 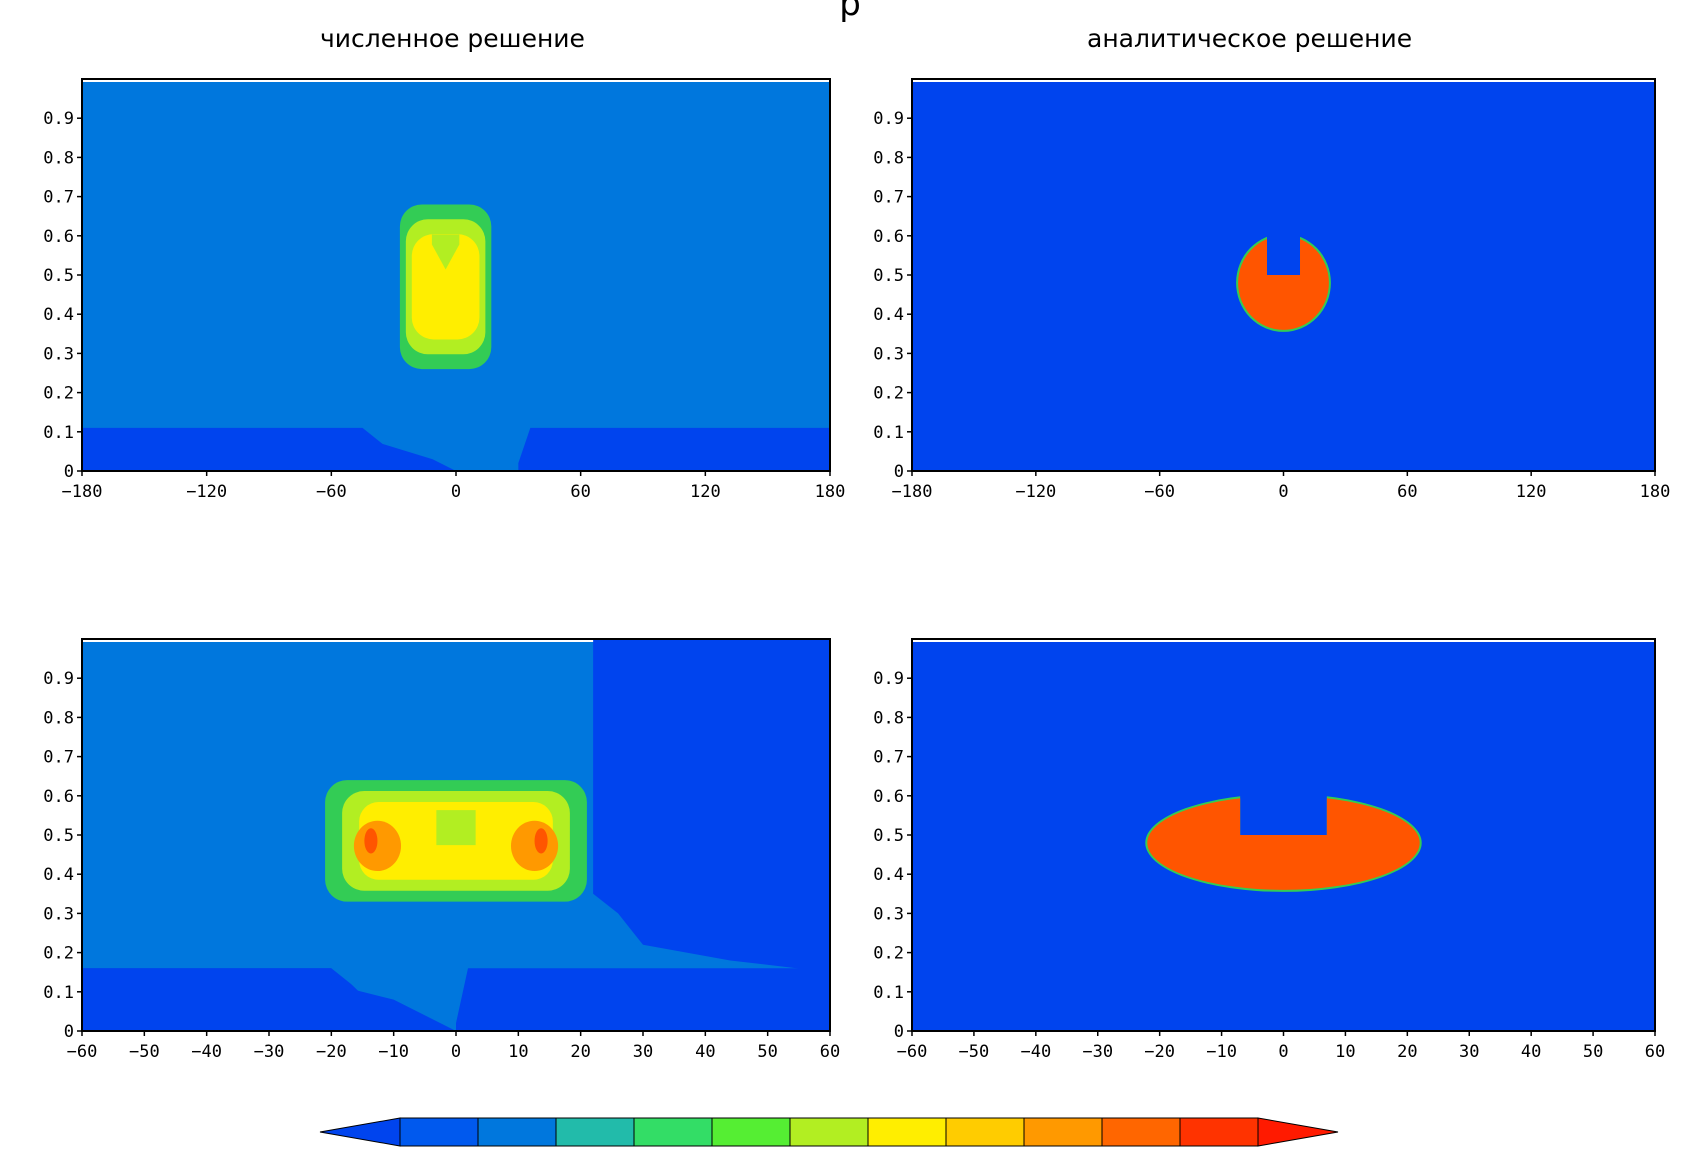 I want to click on colorbar-label: 0.9, so click(x=1180, y=1150).